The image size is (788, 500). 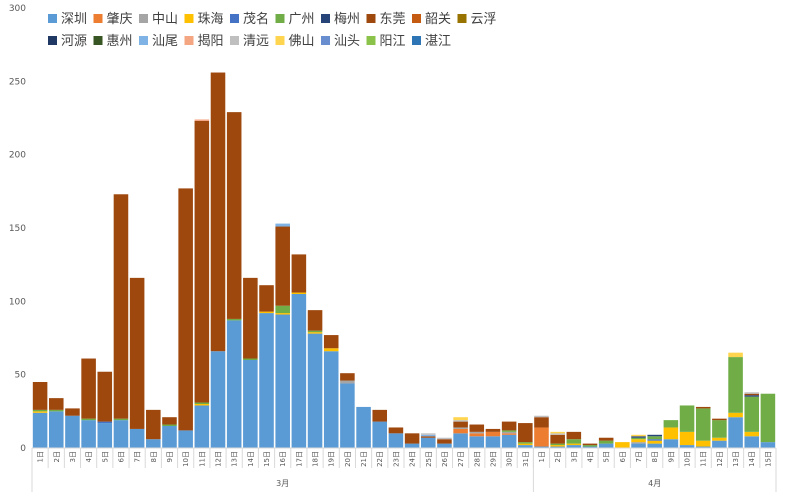 I want to click on y-tick-label: 0, so click(x=23, y=449).